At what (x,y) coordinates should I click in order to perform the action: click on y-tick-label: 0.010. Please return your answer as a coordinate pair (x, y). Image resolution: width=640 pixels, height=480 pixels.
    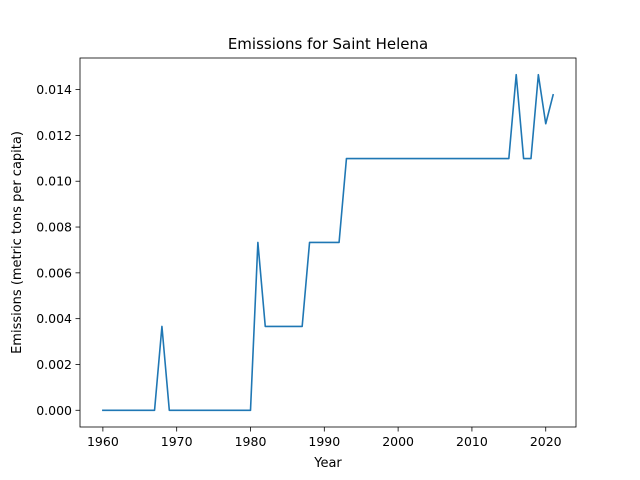
    Looking at the image, I should click on (54, 181).